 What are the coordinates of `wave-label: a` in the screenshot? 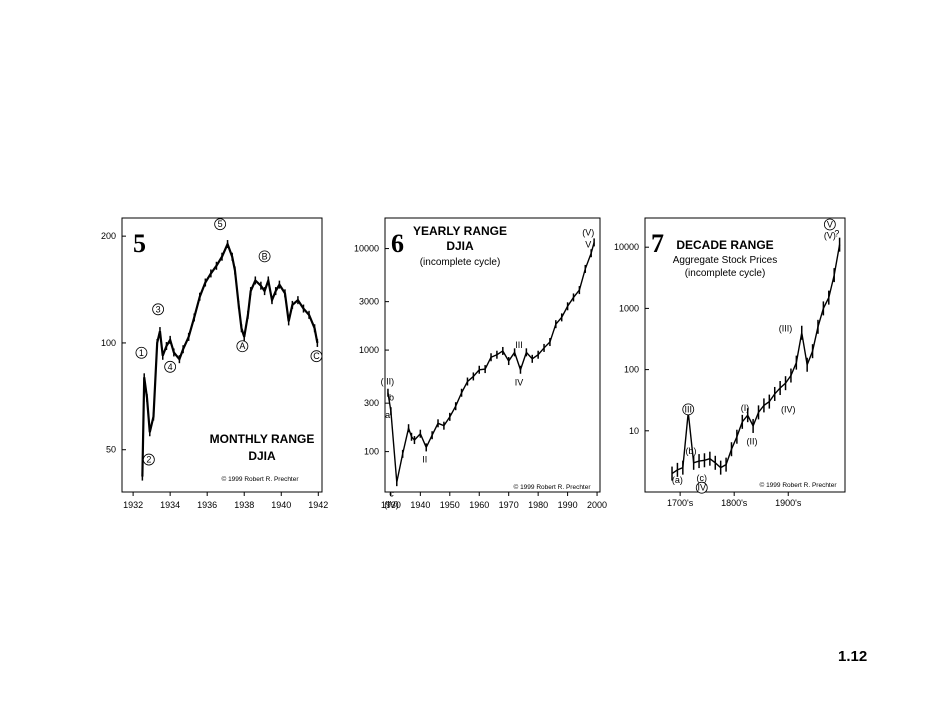 It's located at (387, 415).